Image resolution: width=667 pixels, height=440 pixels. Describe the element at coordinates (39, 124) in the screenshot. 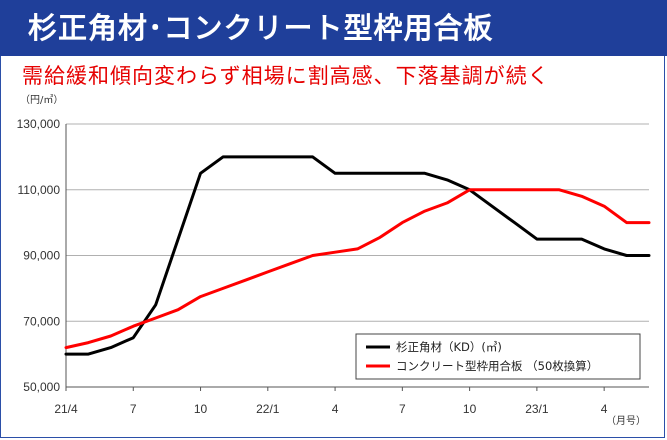

I see `y-tick-label: 130,000` at that location.